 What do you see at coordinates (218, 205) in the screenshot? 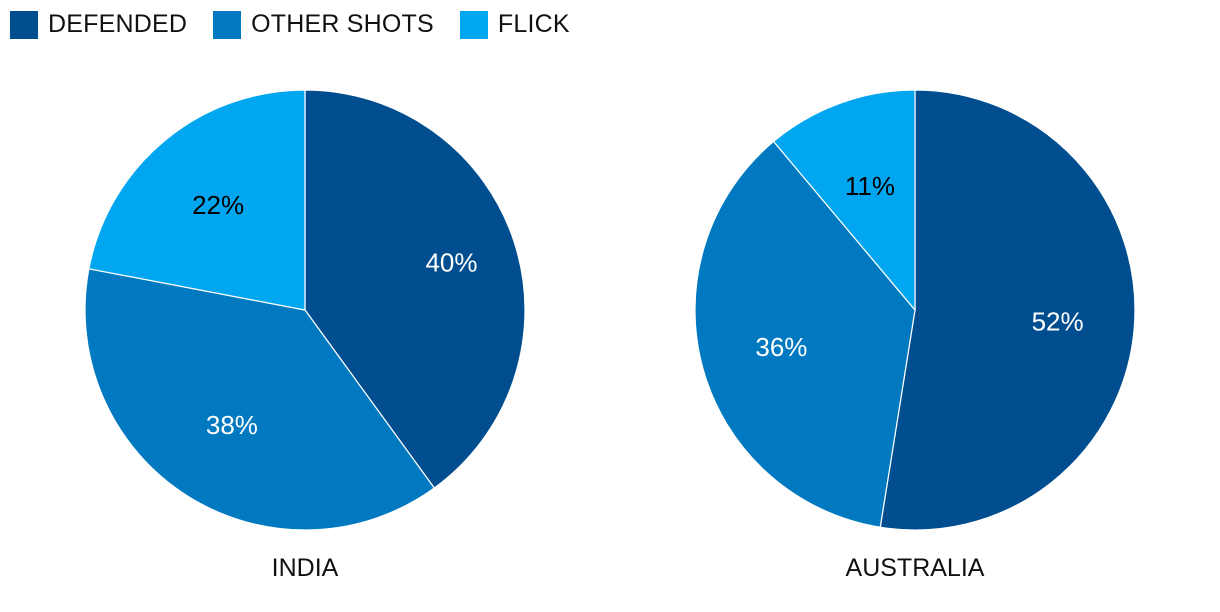
I see `data-label-india-flick: 22%` at bounding box center [218, 205].